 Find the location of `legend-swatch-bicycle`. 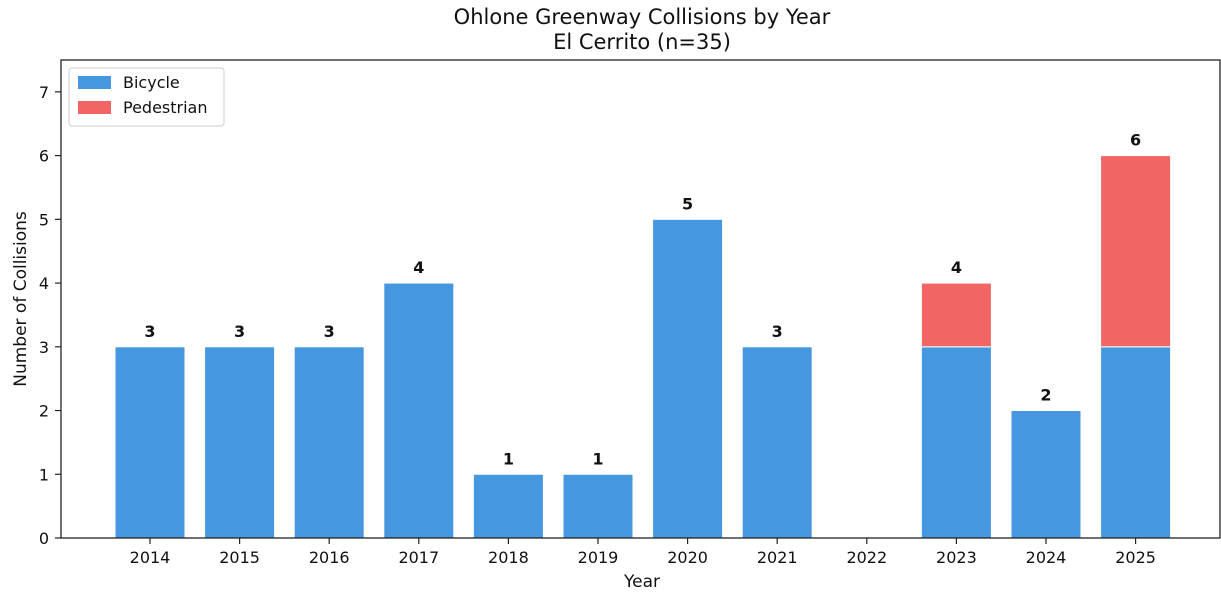

legend-swatch-bicycle is located at coordinates (94, 82).